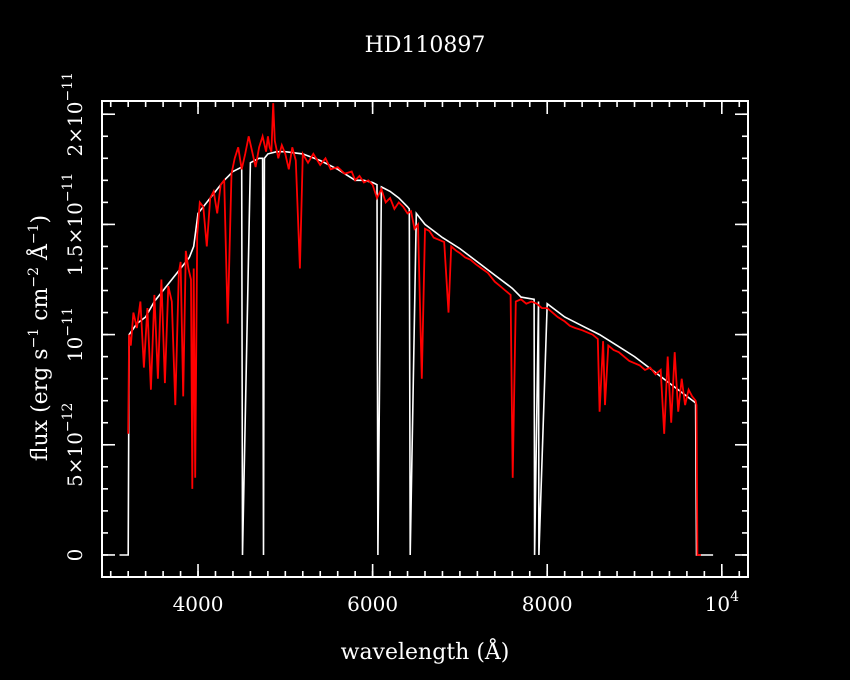 The height and width of the screenshot is (680, 850). What do you see at coordinates (372, 604) in the screenshot?
I see `x-tick-label: 6000` at bounding box center [372, 604].